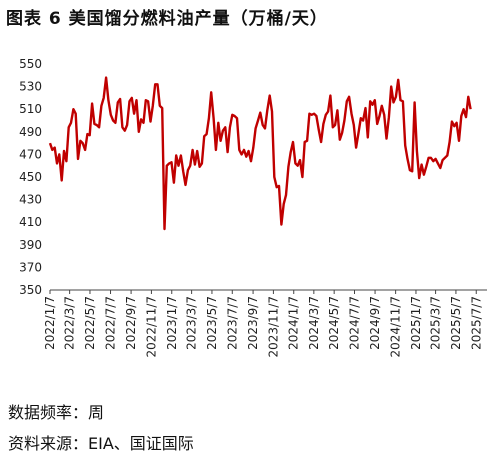  Describe the element at coordinates (314, 323) in the screenshot. I see `x-tick-label: 2024/3/7` at that location.